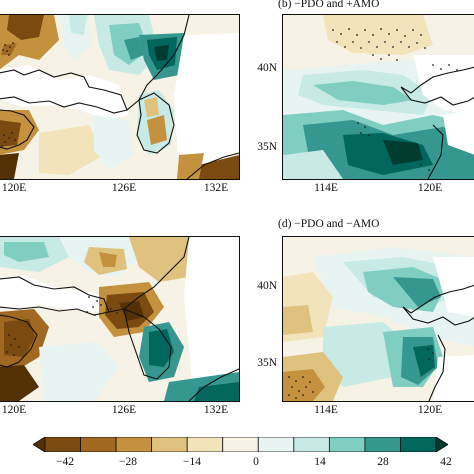 This screenshot has width=474, height=474. Describe the element at coordinates (329, 224) in the screenshot. I see `panel-d-title: (d) −PDO and −AMO` at that location.